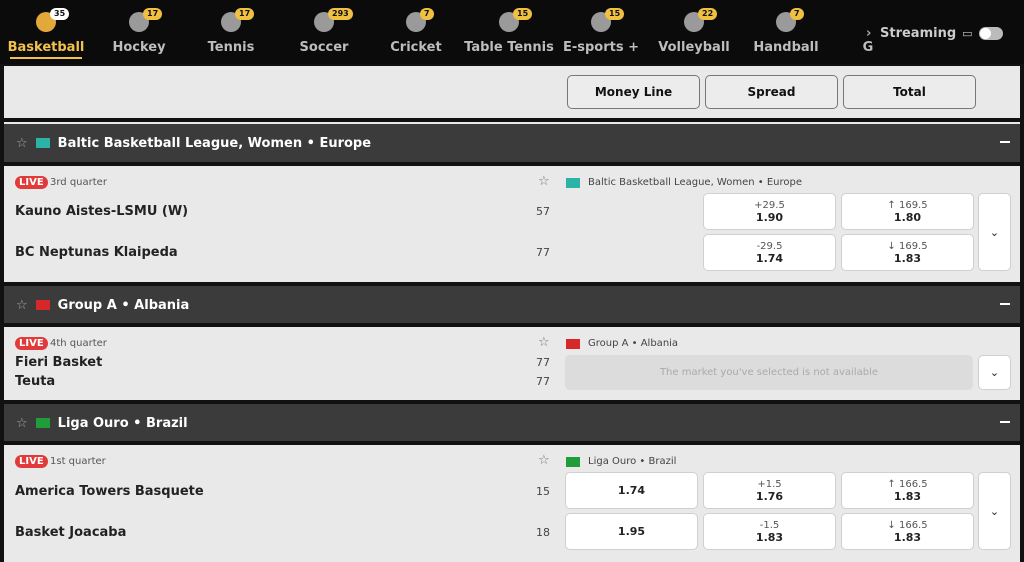 Image resolution: width=1024 pixels, height=562 pixels. What do you see at coordinates (633, 92) in the screenshot?
I see `market-money-line-button: Money Line` at bounding box center [633, 92].